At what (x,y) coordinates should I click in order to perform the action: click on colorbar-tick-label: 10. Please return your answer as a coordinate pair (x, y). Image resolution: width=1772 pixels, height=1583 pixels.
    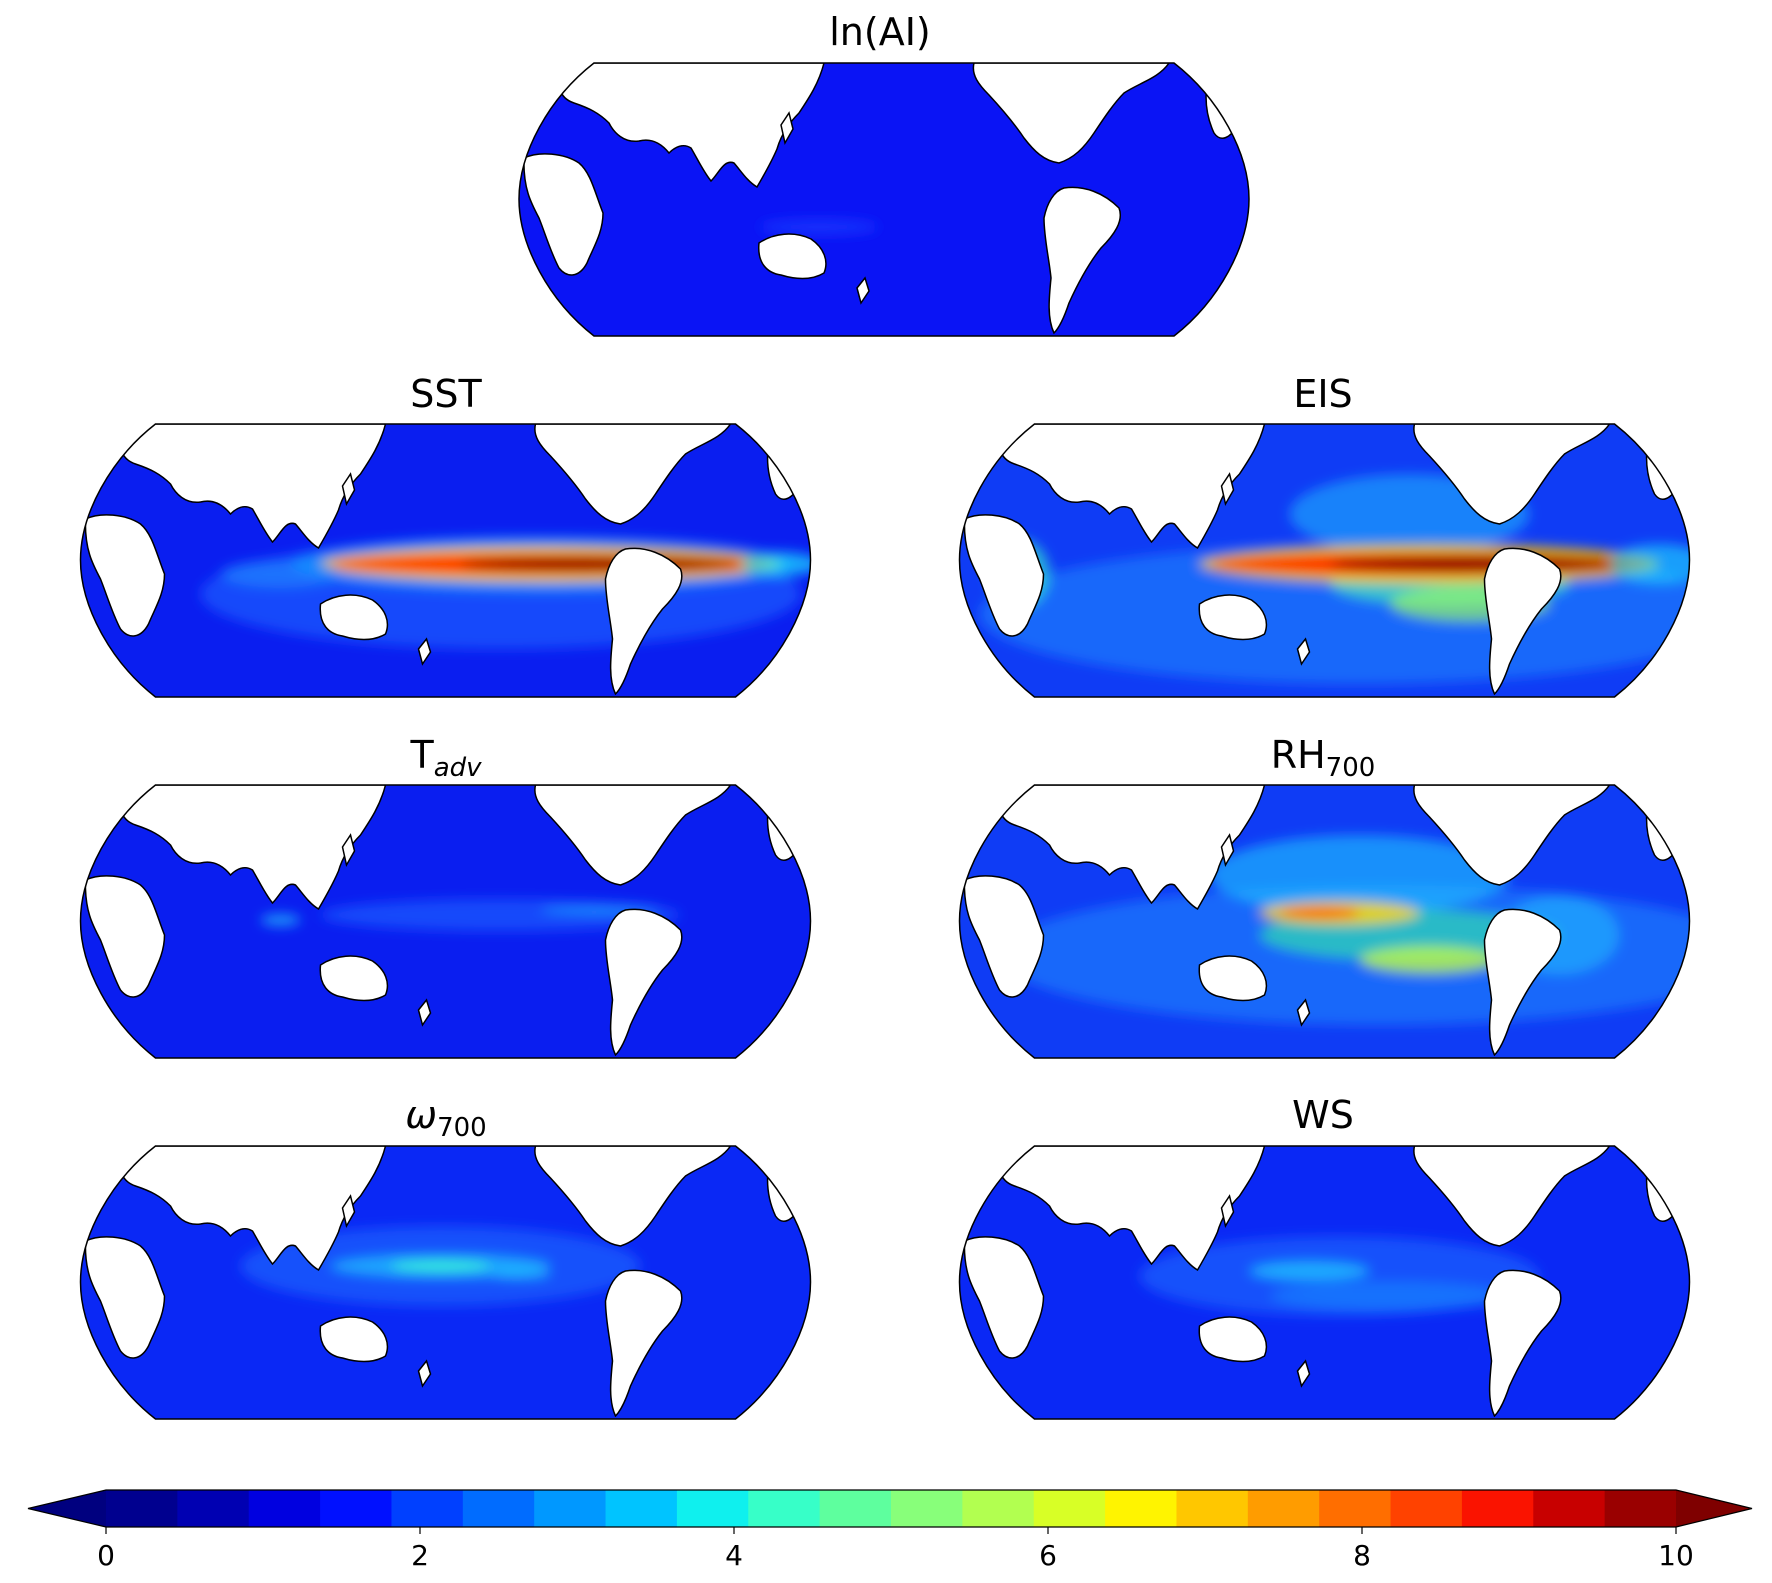
    Looking at the image, I should click on (1676, 1555).